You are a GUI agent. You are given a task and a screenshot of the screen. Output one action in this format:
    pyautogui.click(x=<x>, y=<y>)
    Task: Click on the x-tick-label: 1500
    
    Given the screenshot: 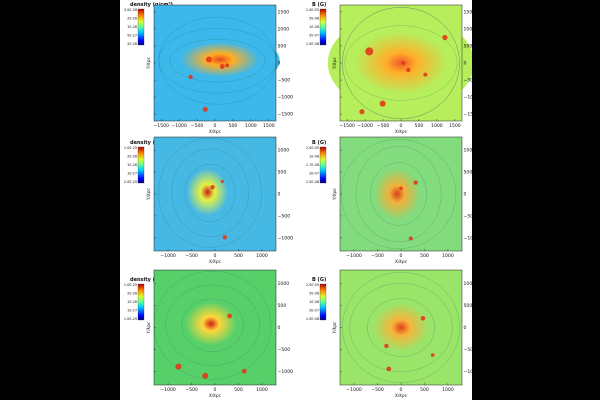 What is the action you would take?
    pyautogui.click(x=269, y=126)
    